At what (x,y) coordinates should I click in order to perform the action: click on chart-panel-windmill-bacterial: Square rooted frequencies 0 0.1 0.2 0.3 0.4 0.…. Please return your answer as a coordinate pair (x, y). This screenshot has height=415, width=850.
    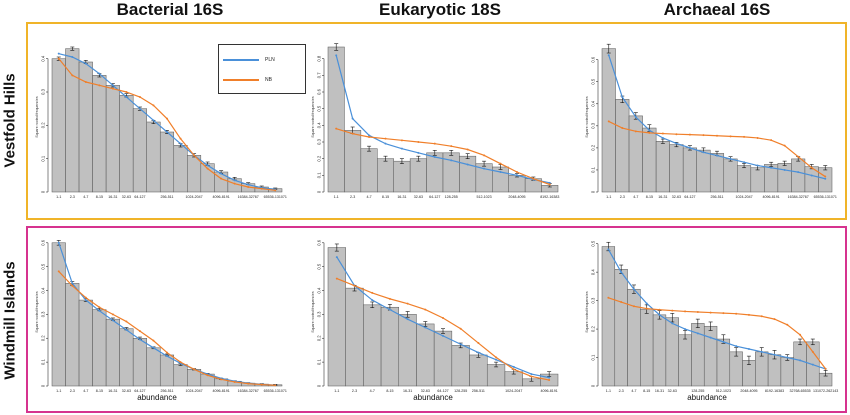
    Looking at the image, I should click on (161, 320).